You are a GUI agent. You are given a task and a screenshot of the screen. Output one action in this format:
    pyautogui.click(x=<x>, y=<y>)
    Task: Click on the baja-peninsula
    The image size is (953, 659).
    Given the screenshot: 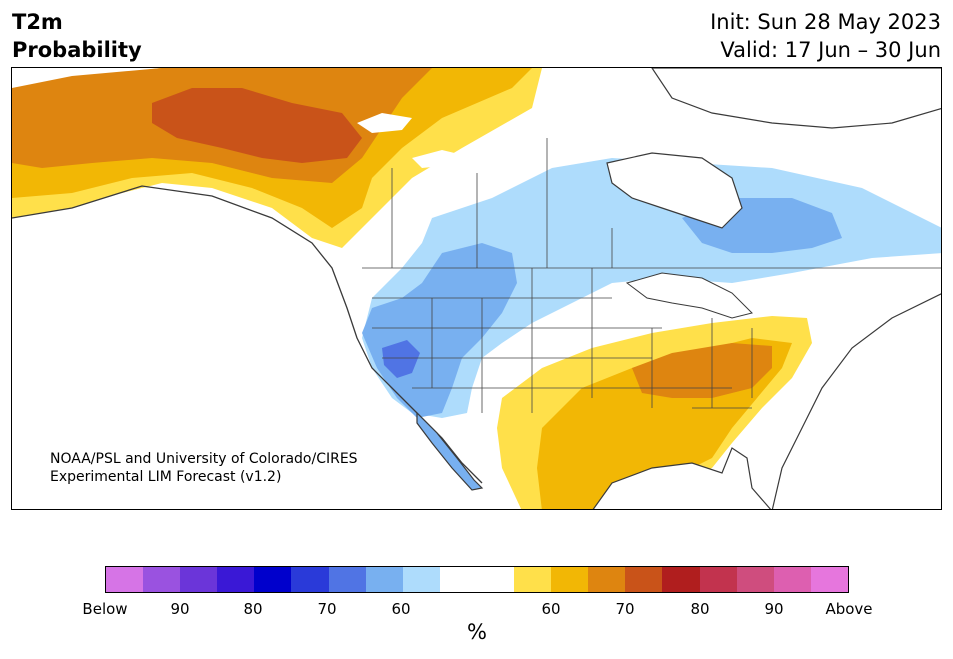 What is the action you would take?
    pyautogui.click(x=450, y=451)
    